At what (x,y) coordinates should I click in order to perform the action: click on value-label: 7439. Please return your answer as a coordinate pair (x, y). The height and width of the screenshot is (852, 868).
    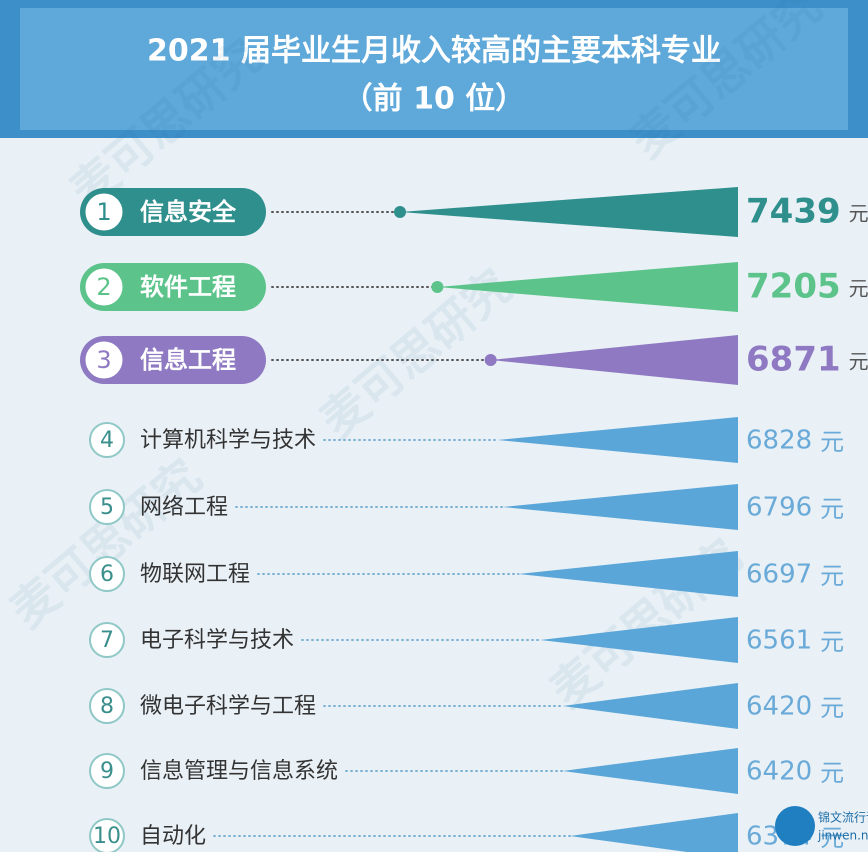
    Looking at the image, I should click on (793, 212).